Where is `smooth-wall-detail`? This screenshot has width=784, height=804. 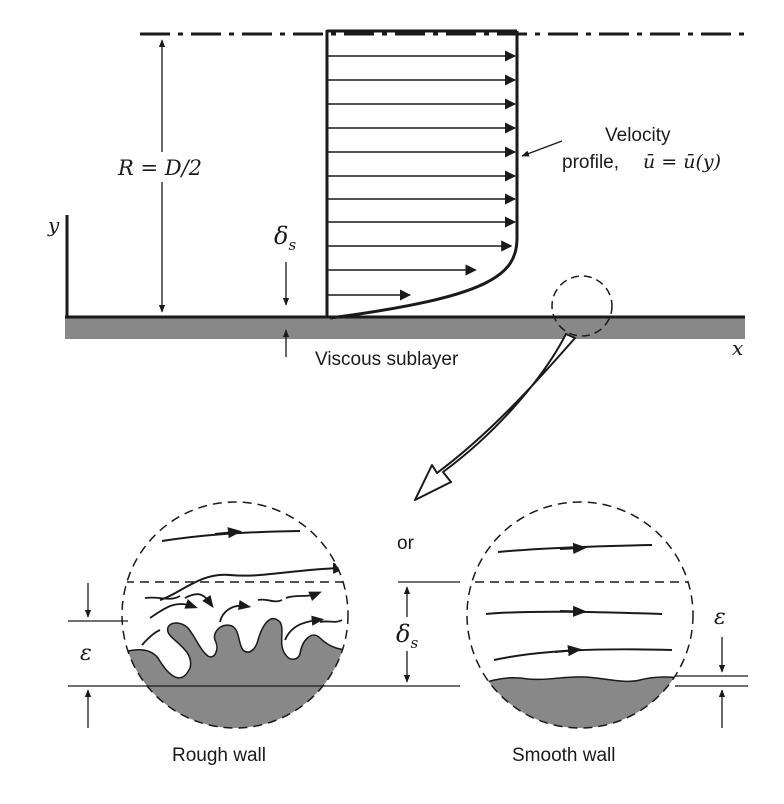 smooth-wall-detail is located at coordinates (580, 615).